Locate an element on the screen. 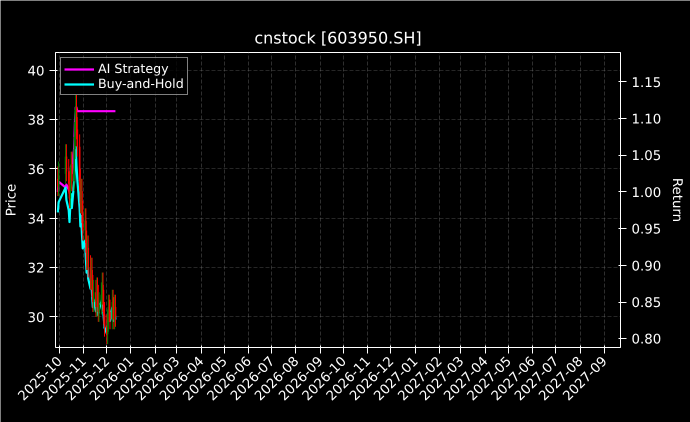 This screenshot has height=422, width=690. y-tick-label: 38 is located at coordinates (36, 121).